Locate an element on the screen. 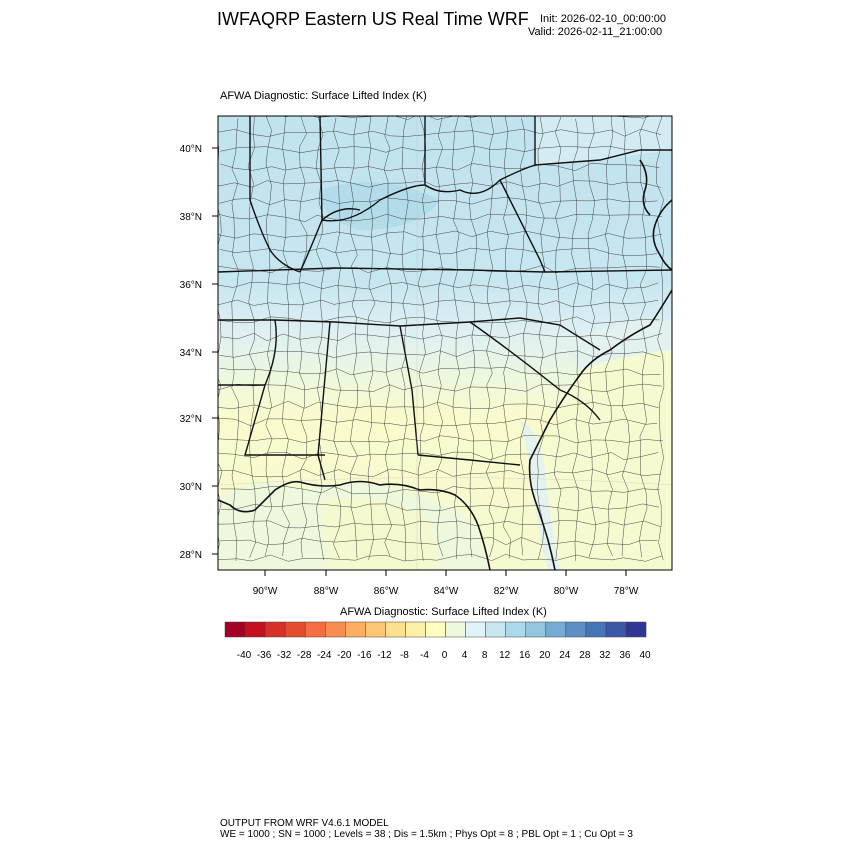  colorbar-tick-label: -8 is located at coordinates (404, 655).